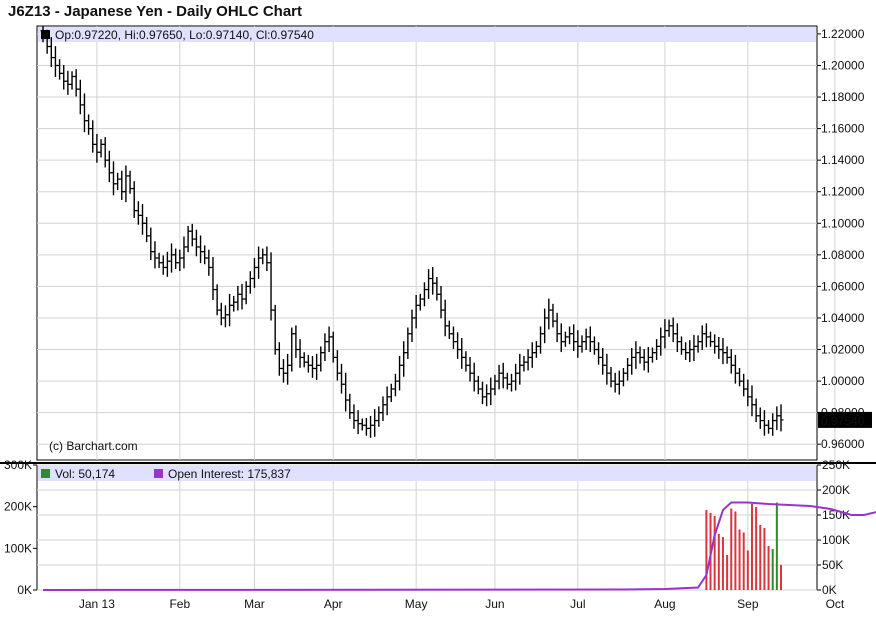  What do you see at coordinates (18, 507) in the screenshot?
I see `volume-left-tick-label: 200K` at bounding box center [18, 507].